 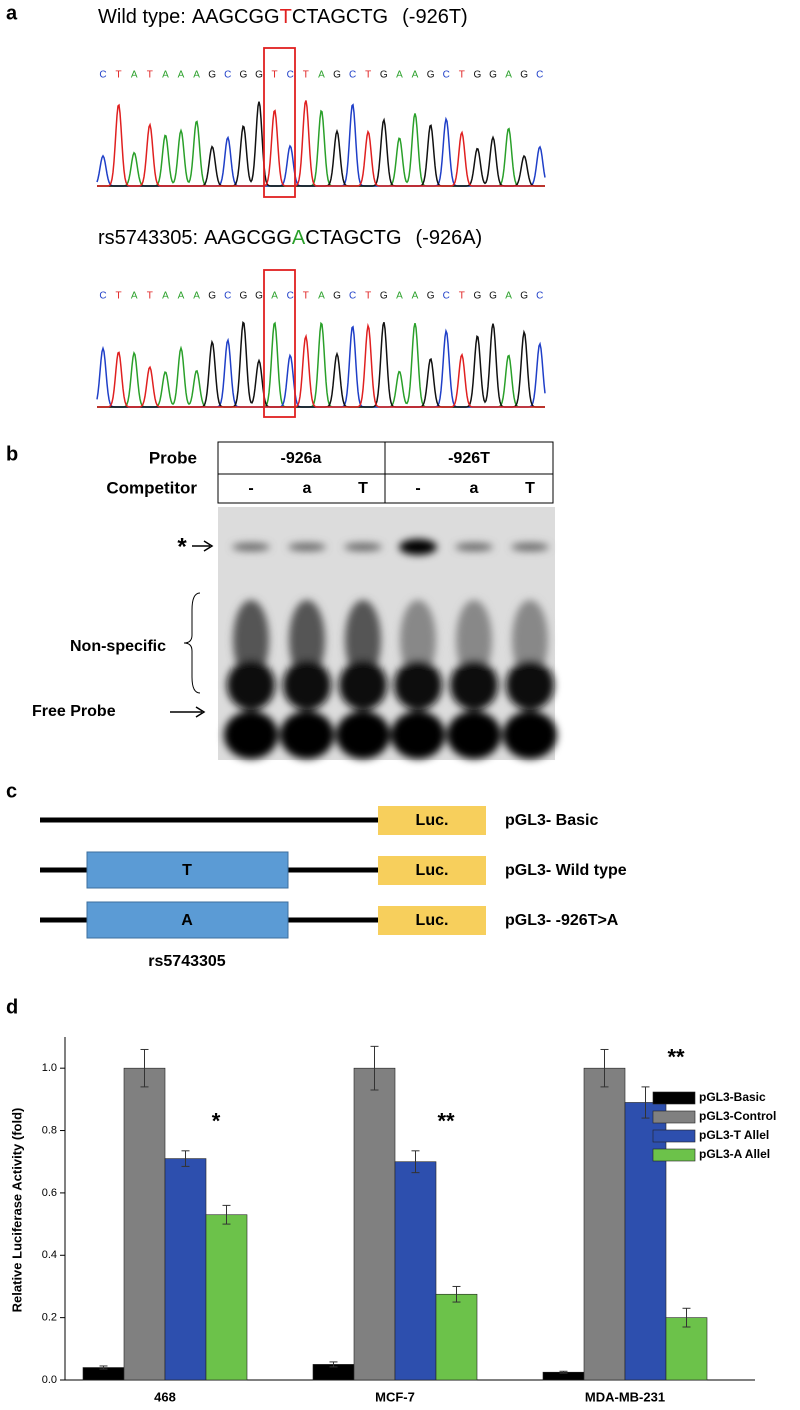 What do you see at coordinates (148, 238) in the screenshot?
I see `sequence-part: rs5743305:` at bounding box center [148, 238].